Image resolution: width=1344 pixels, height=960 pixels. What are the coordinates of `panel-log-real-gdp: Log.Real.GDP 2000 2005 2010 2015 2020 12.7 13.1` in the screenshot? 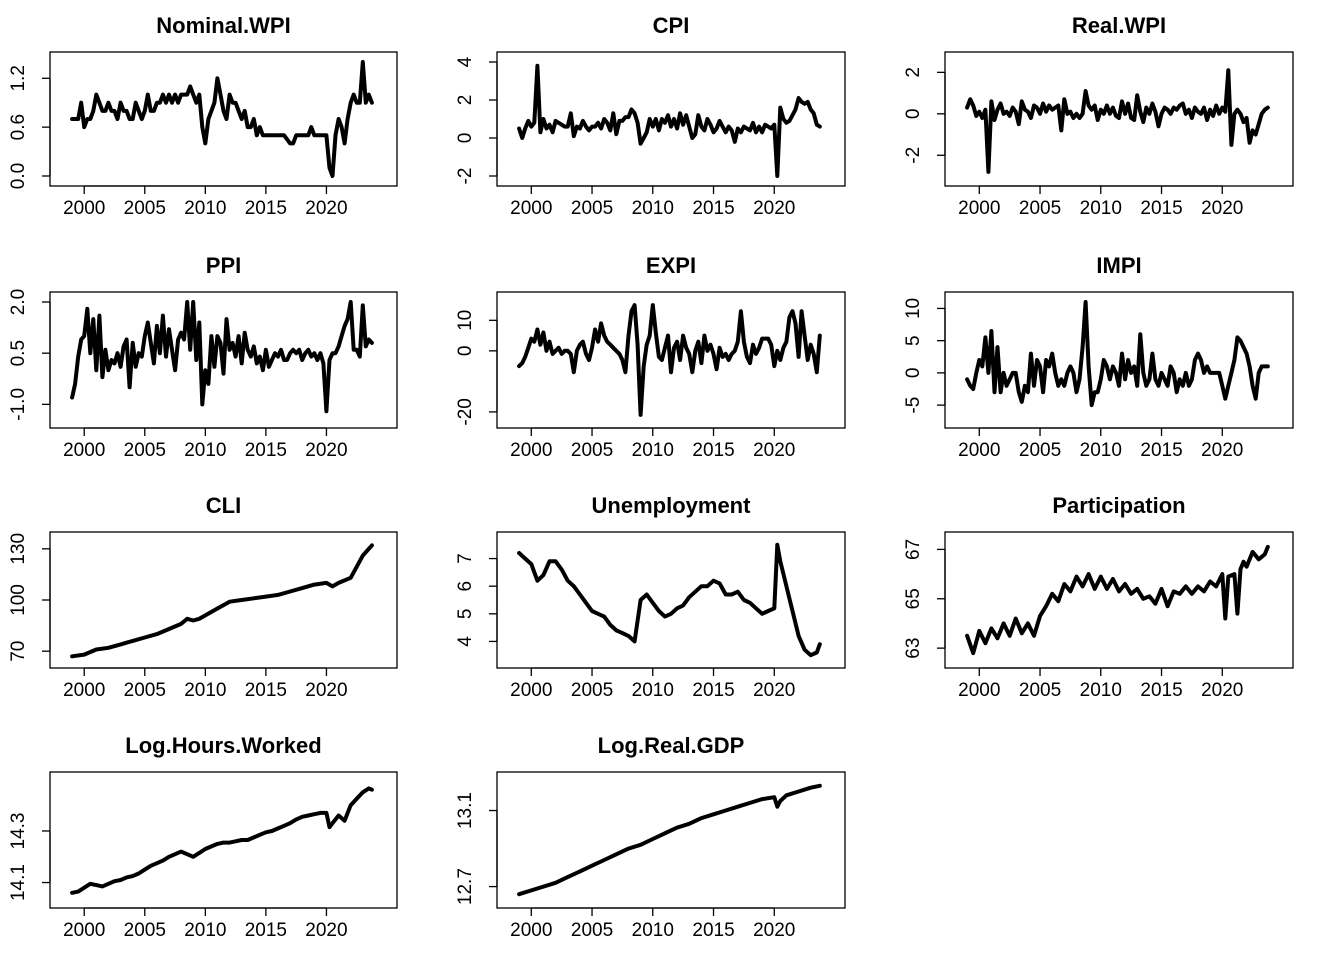 It's located at (650, 837).